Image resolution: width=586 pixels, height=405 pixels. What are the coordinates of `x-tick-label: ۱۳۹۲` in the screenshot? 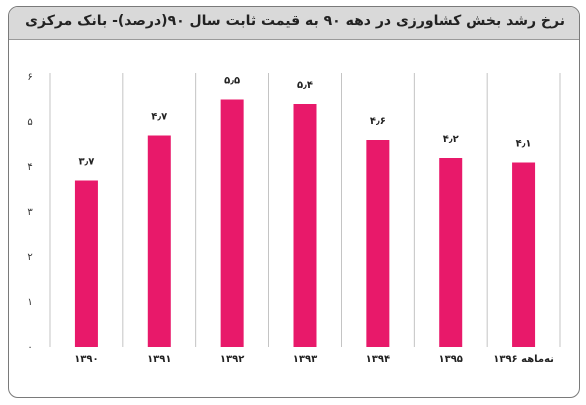 It's located at (232, 359).